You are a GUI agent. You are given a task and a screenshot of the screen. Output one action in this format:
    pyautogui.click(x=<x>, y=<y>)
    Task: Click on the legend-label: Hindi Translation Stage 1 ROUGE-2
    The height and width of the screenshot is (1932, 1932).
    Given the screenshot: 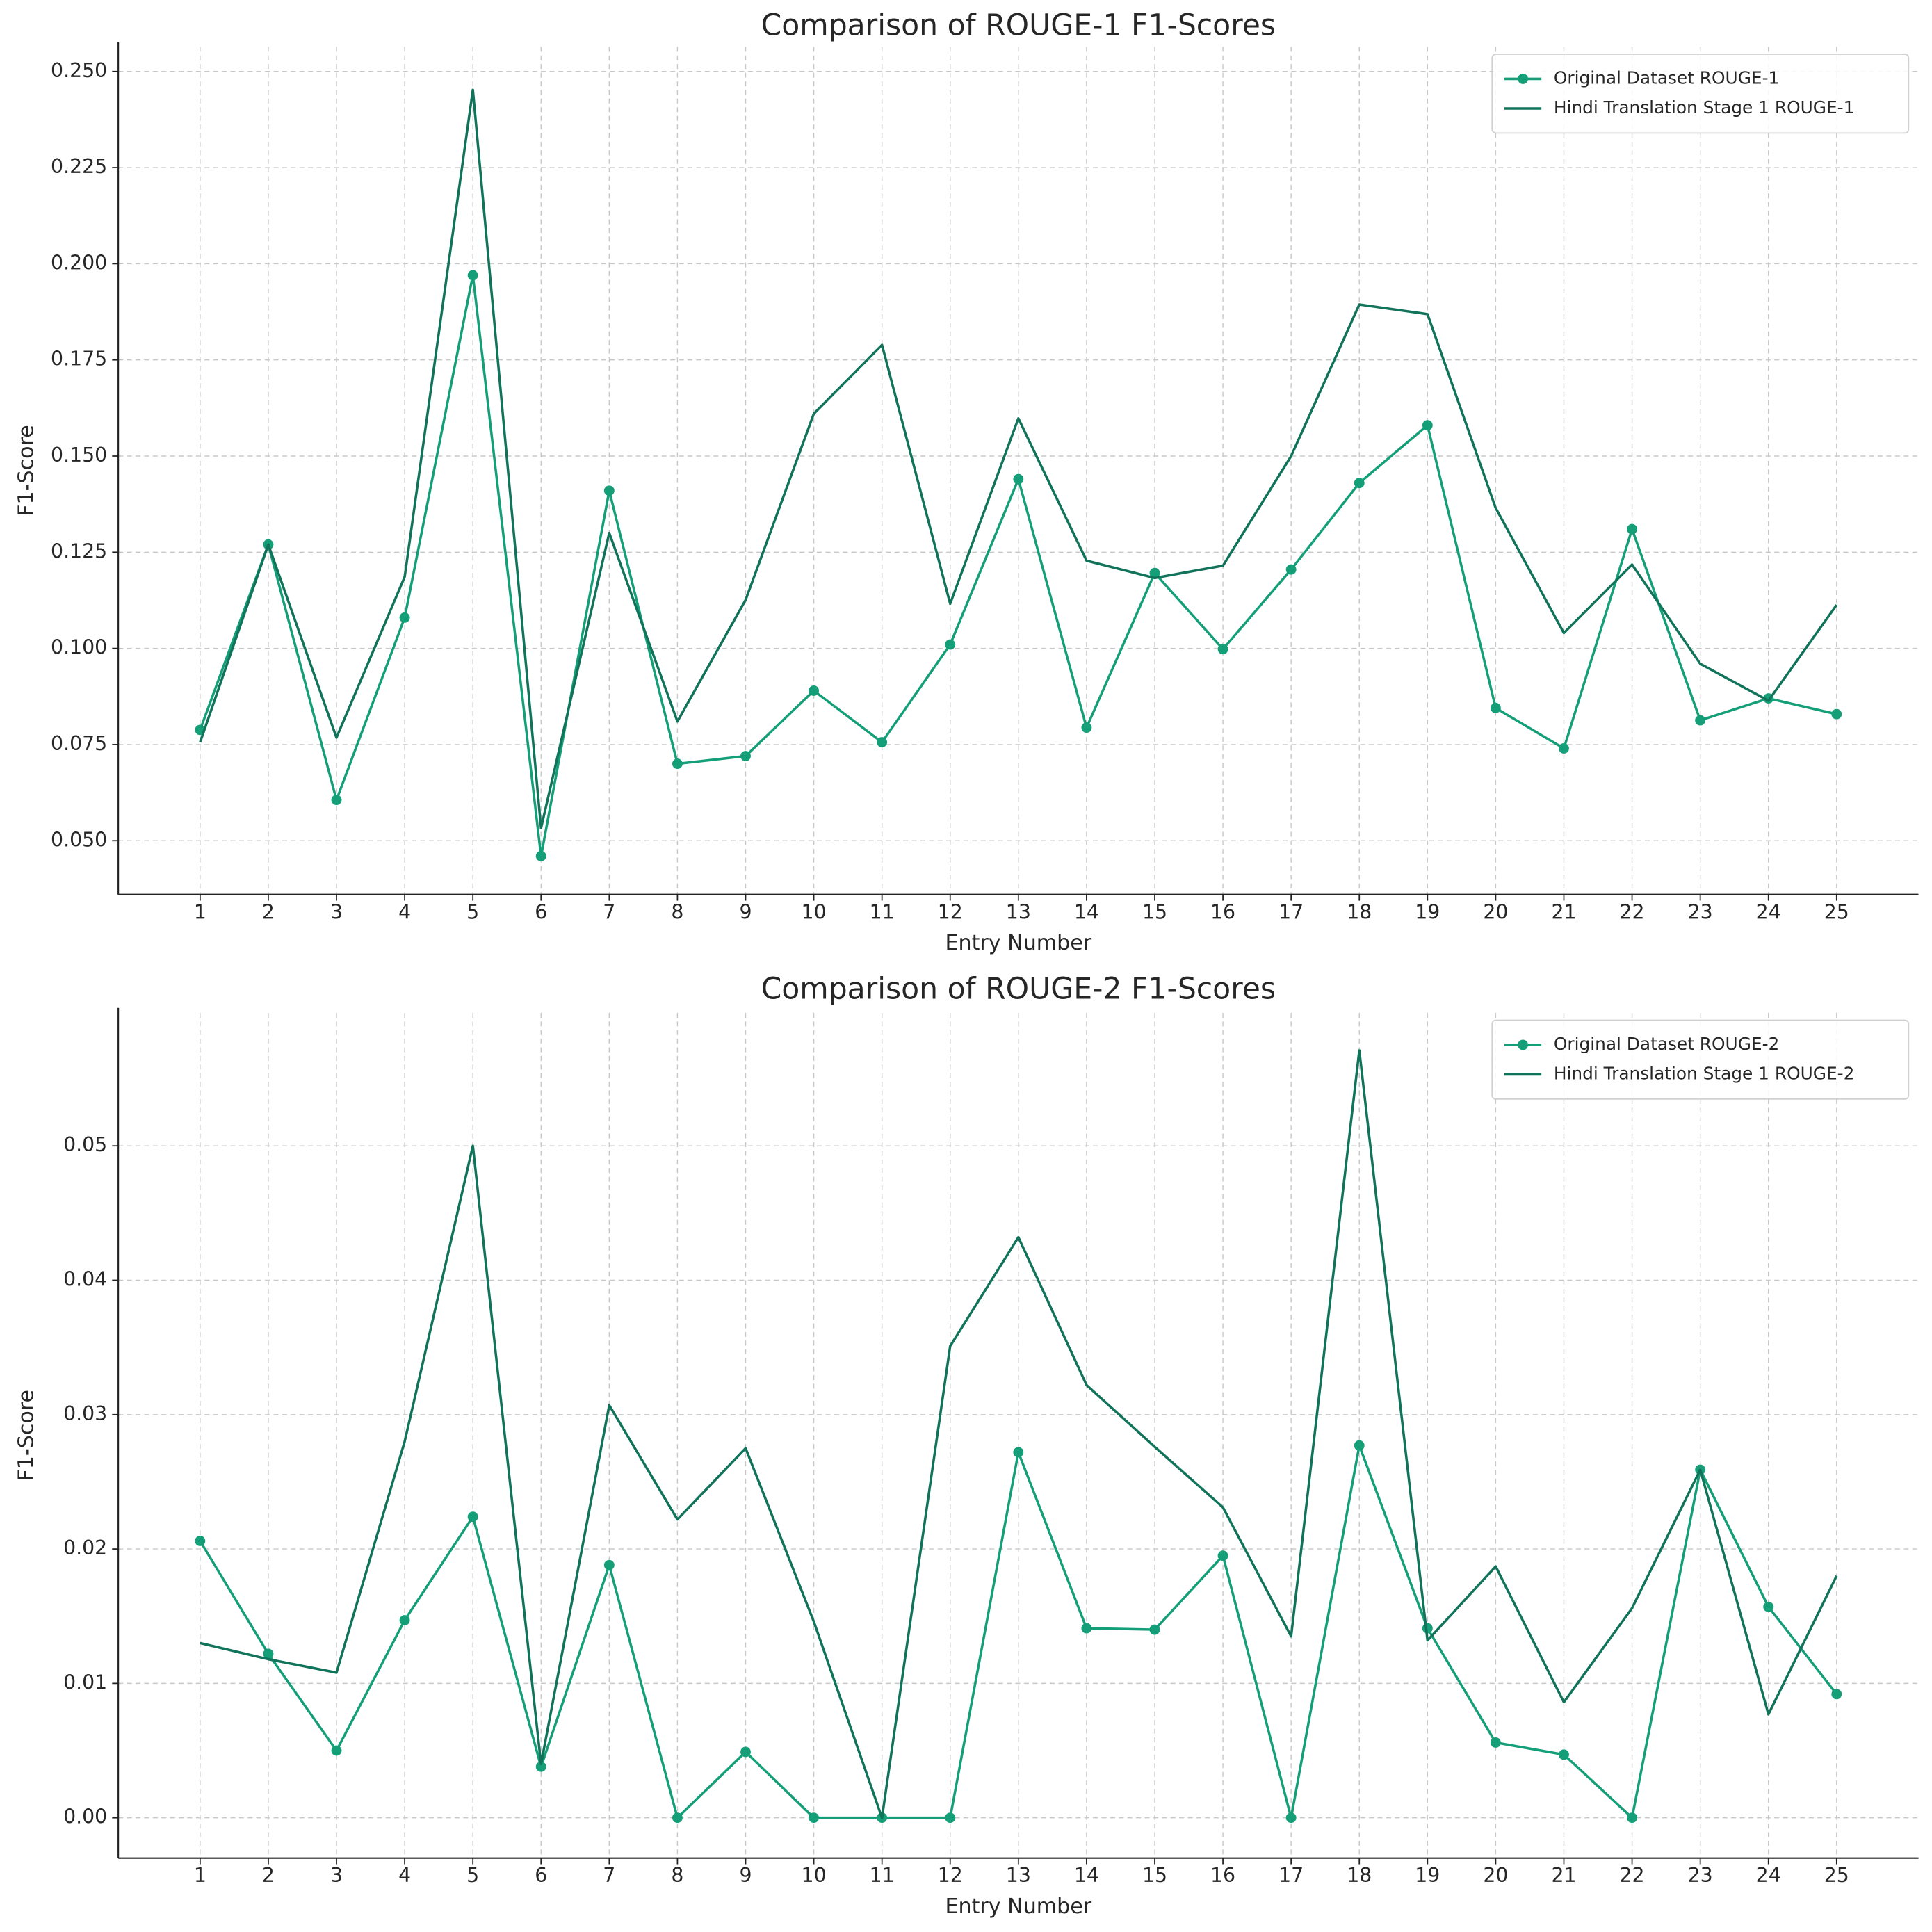 What is the action you would take?
    pyautogui.click(x=1704, y=1073)
    